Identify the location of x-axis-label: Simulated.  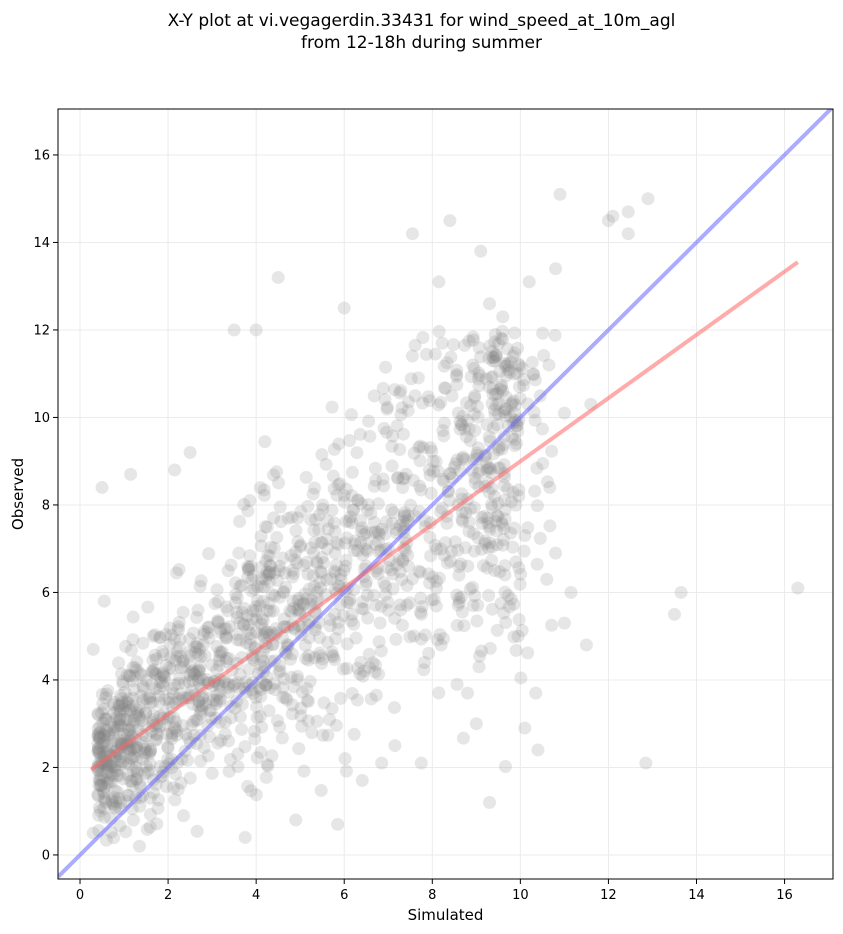
(446, 915).